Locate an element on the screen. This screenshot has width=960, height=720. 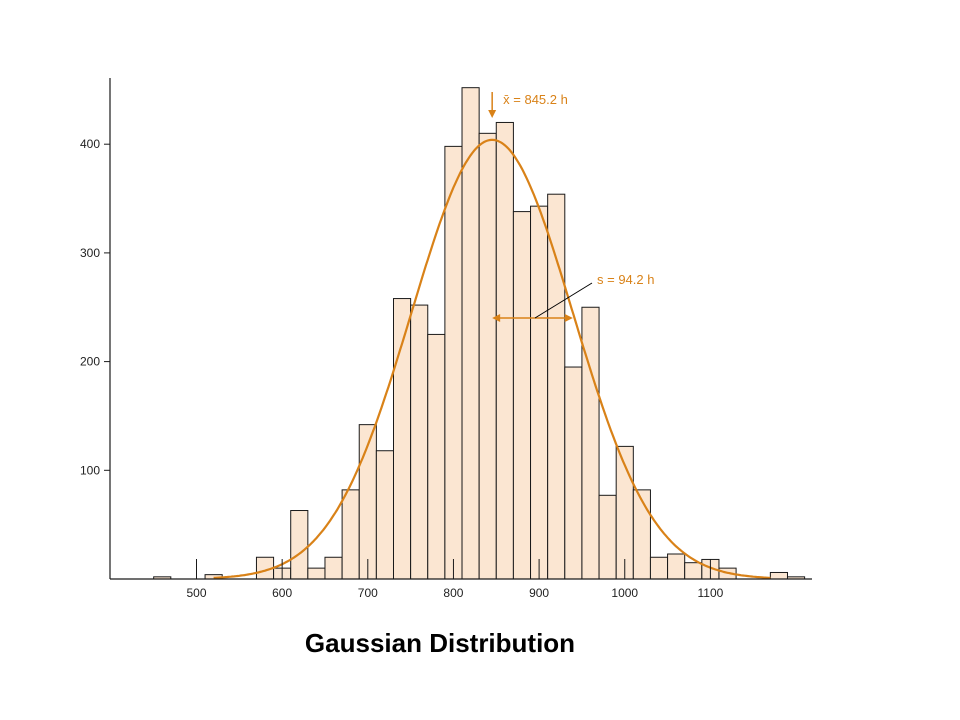
chart-caption: Gaussian Distribution is located at coordinates (440, 643).